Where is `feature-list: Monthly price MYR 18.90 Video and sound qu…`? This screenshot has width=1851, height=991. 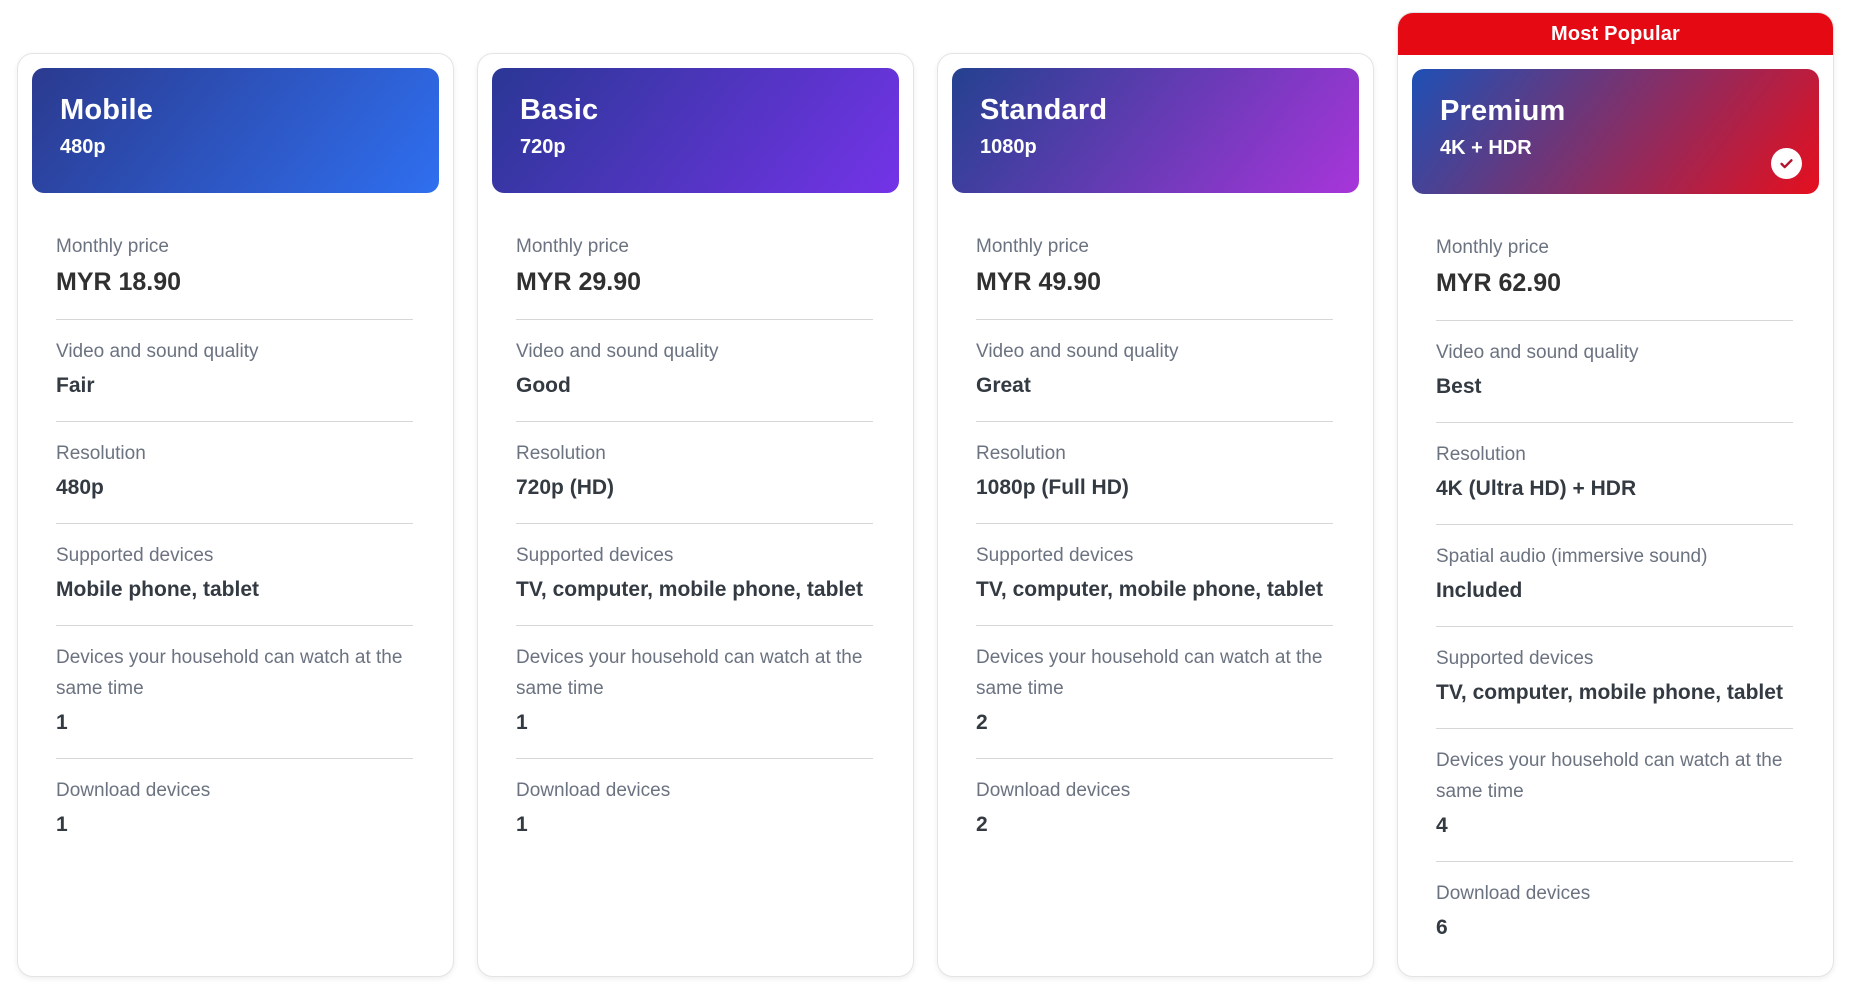
feature-list: Monthly price MYR 18.90 Video and sound qu… is located at coordinates (235, 545).